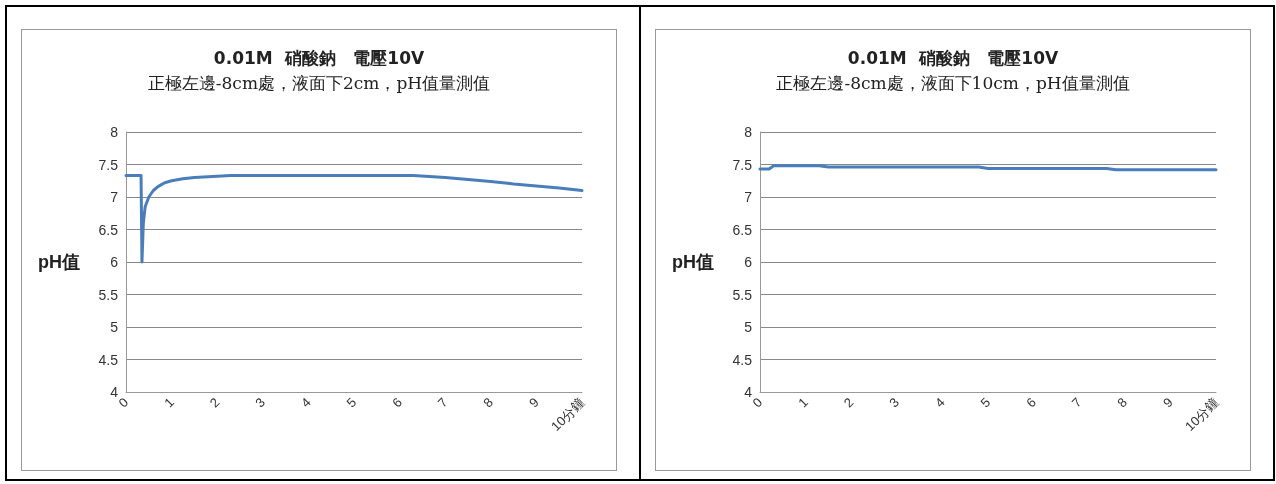  I want to click on line-series, so click(354, 219).